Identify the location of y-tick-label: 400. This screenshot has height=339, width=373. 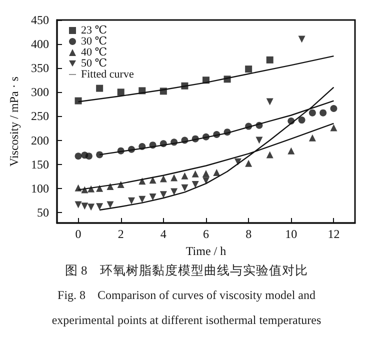
(40, 44).